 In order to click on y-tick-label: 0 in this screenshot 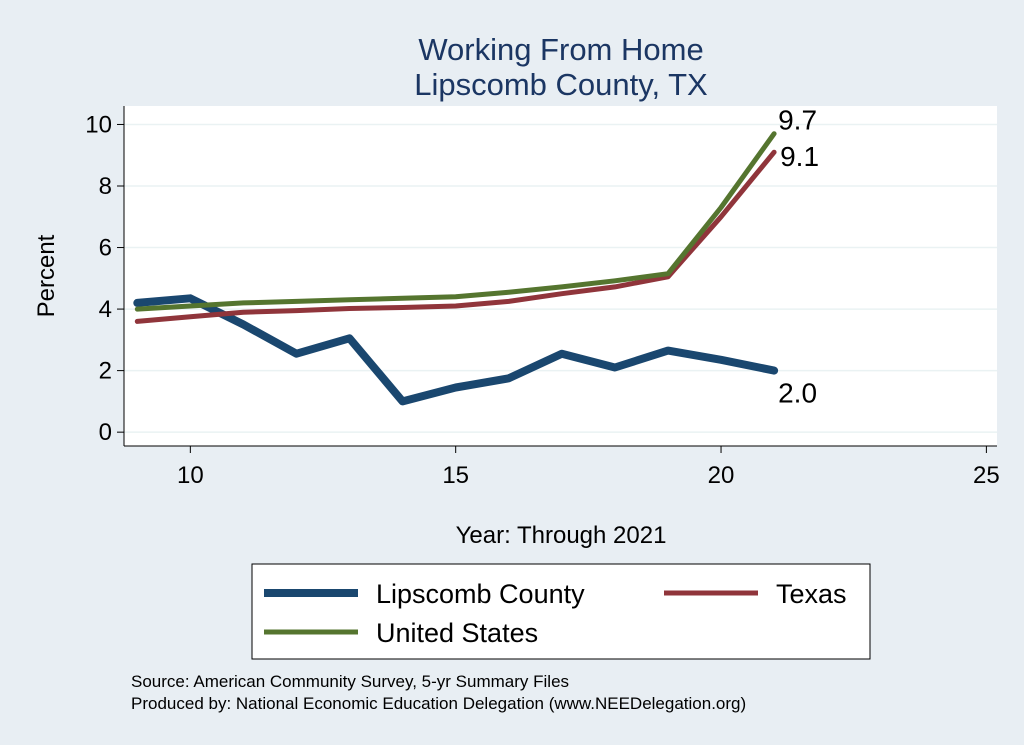, I will do `click(105, 432)`.